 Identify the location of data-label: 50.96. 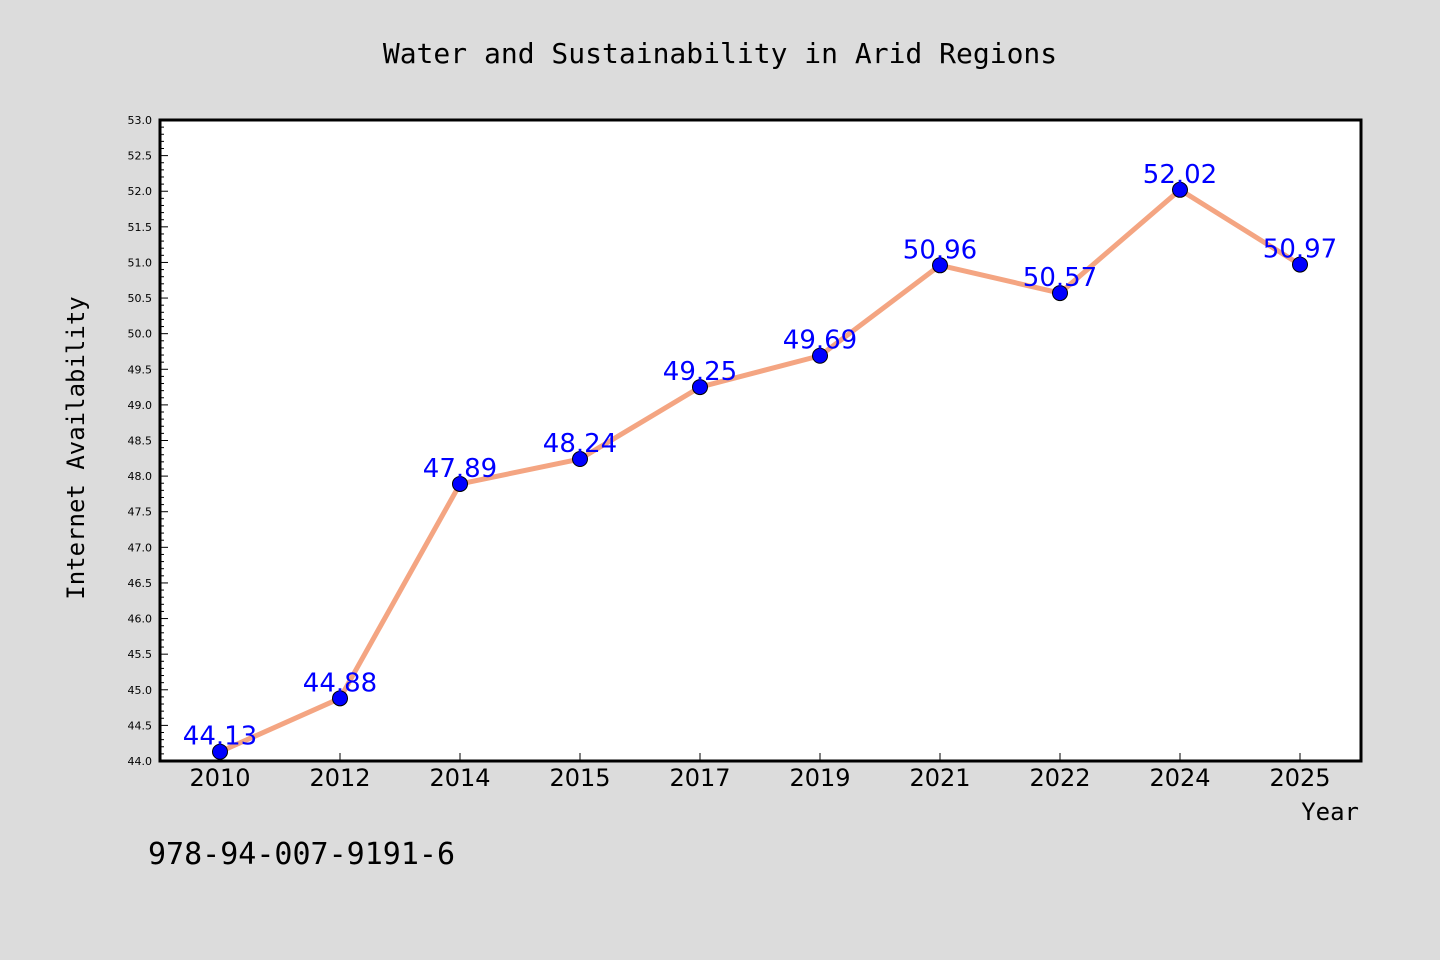
(940, 250).